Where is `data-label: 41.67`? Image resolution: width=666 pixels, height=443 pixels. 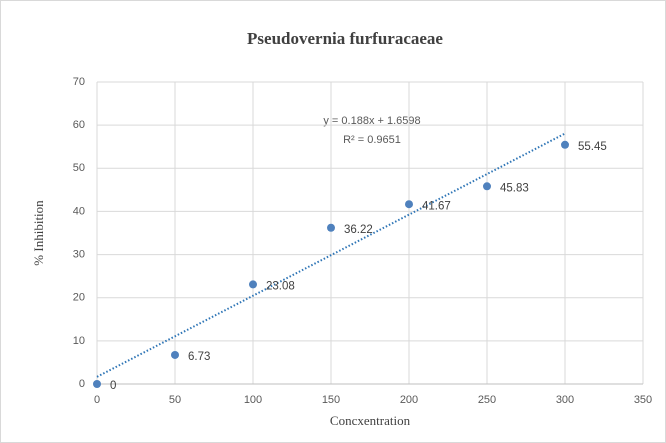
data-label: 41.67 is located at coordinates (436, 206).